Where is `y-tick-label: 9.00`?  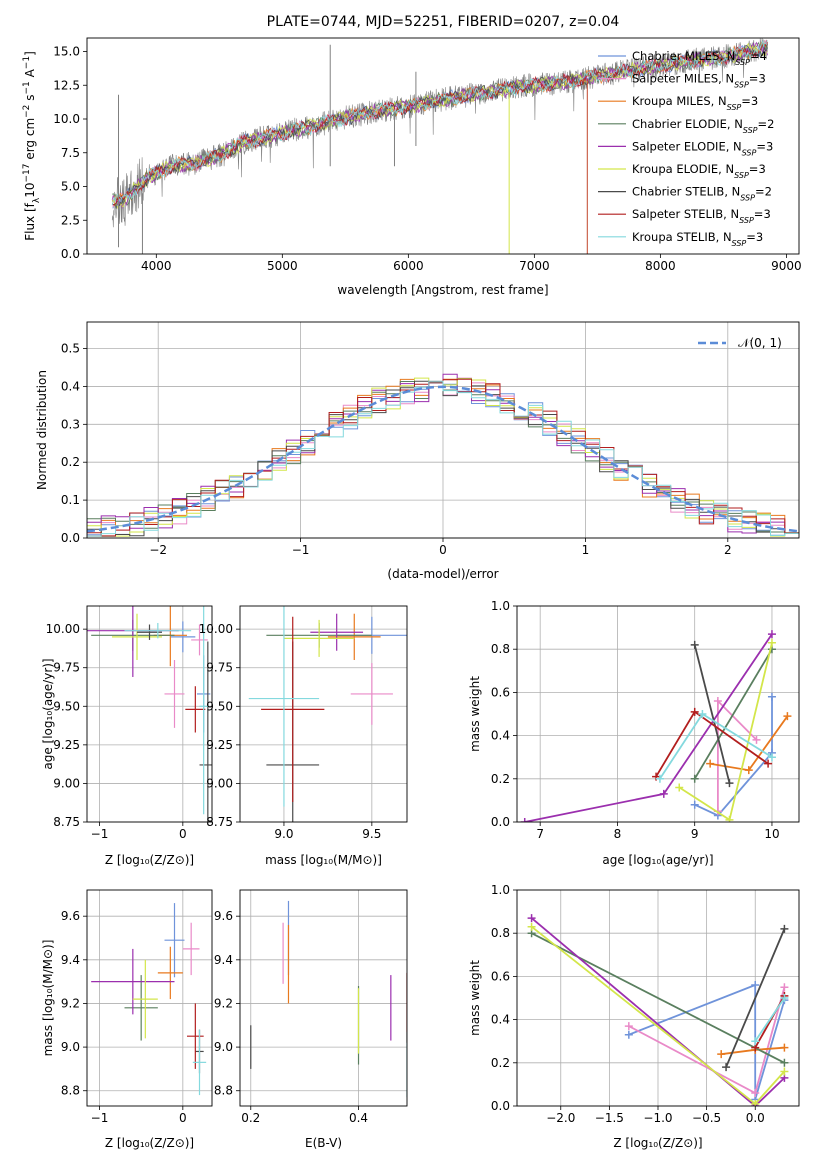
y-tick-label: 9.00 is located at coordinates (66, 783).